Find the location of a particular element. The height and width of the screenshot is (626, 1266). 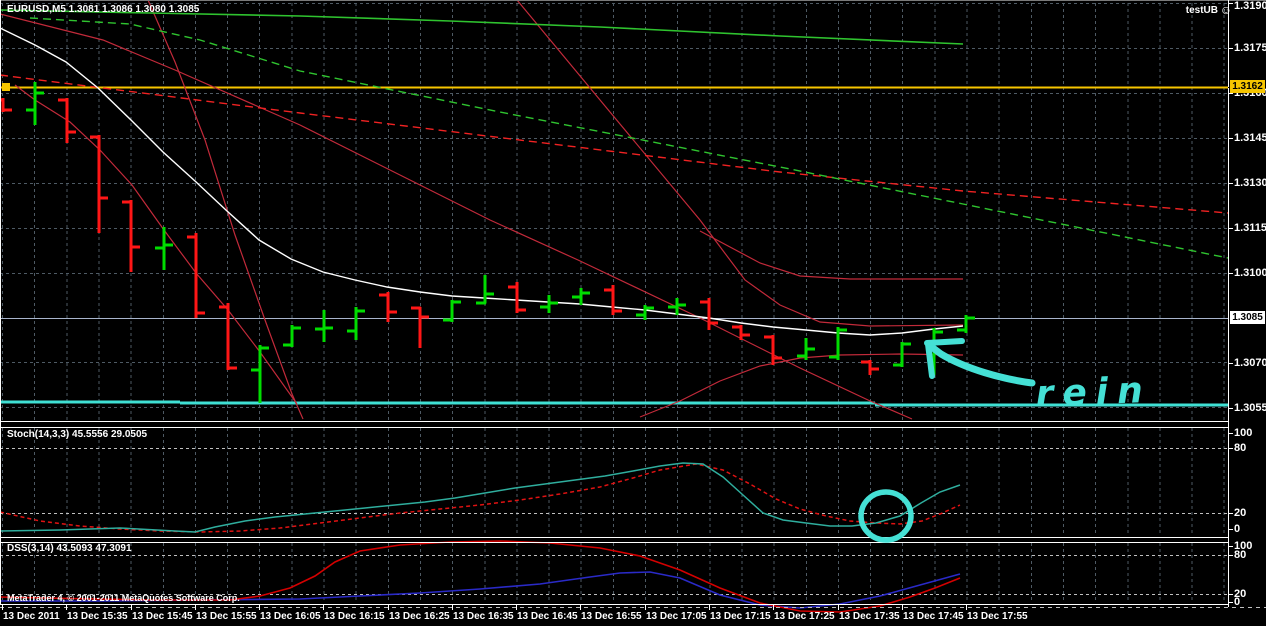

time-axis-label: 13 Dec 17:45 is located at coordinates (933, 616).